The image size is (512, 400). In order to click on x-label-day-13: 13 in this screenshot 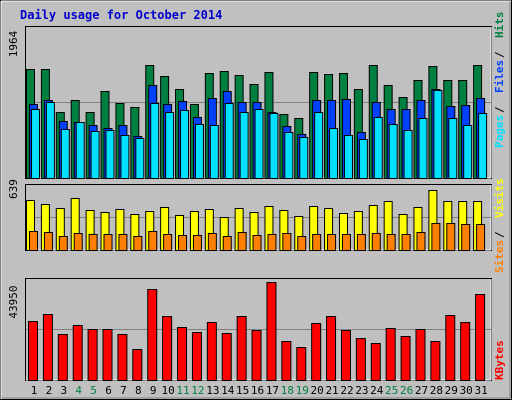, I will do `click(212, 390)`.